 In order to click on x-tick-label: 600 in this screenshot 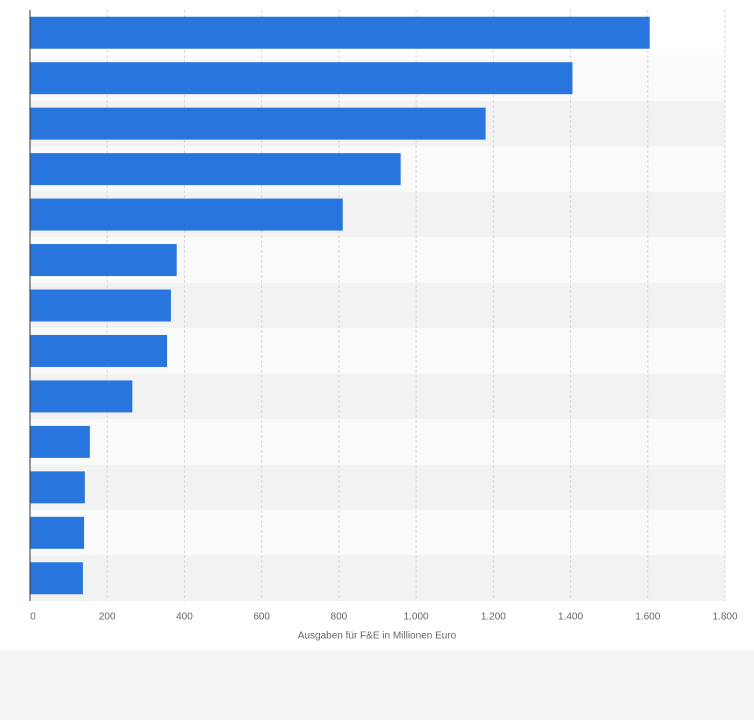, I will do `click(261, 617)`.